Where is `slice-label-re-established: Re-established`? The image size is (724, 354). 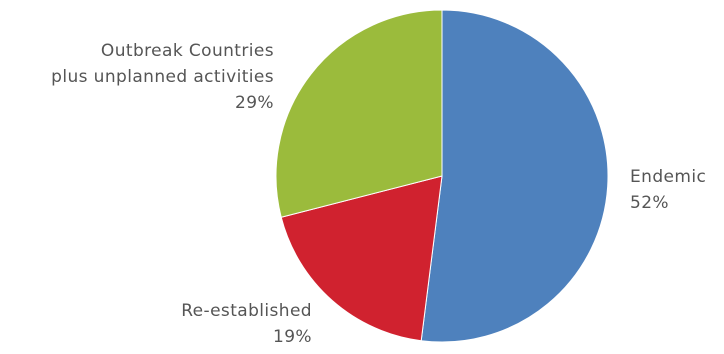
slice-label-re-established: Re-established is located at coordinates (246, 311).